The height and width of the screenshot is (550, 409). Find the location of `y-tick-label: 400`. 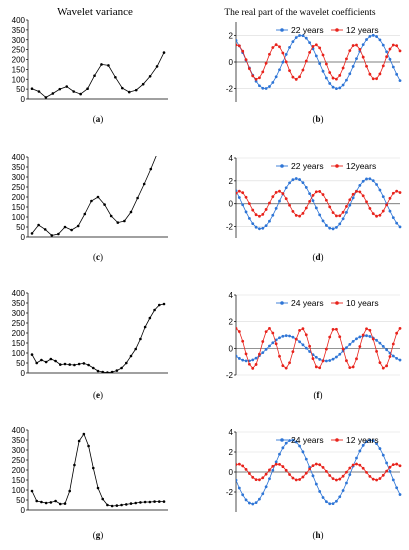

y-tick-label: 400 is located at coordinates (19, 20).